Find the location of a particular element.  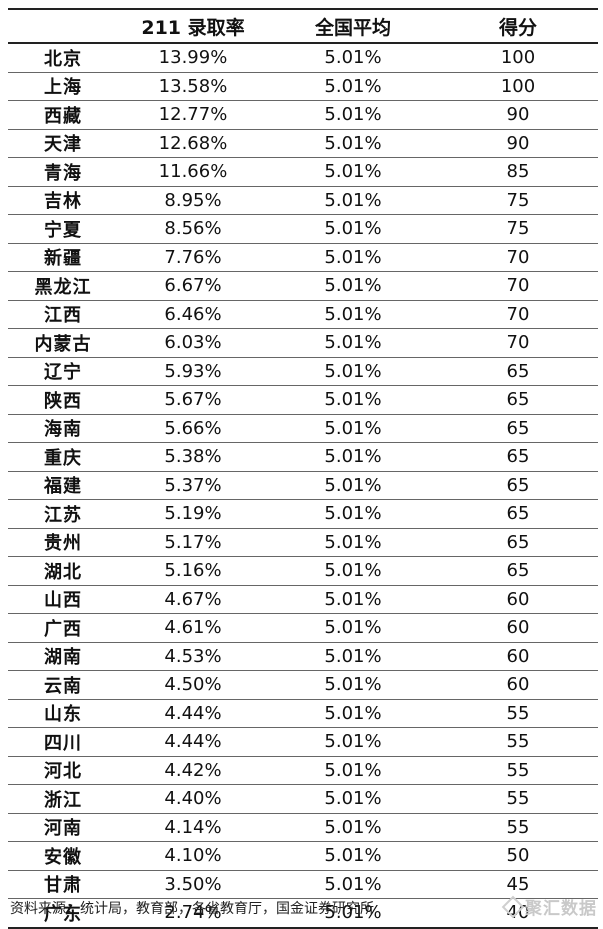

cell-province: 河北 is located at coordinates (63, 770).